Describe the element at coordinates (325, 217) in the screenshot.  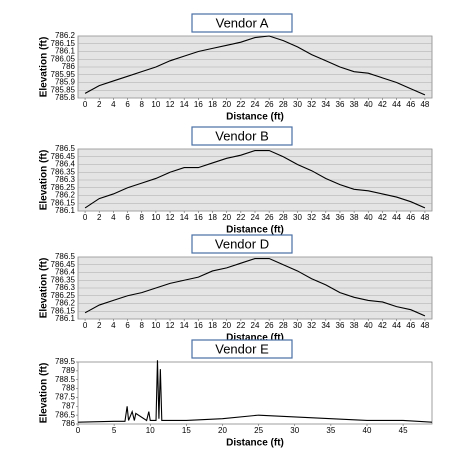
I see `x-tick-label: 34` at that location.